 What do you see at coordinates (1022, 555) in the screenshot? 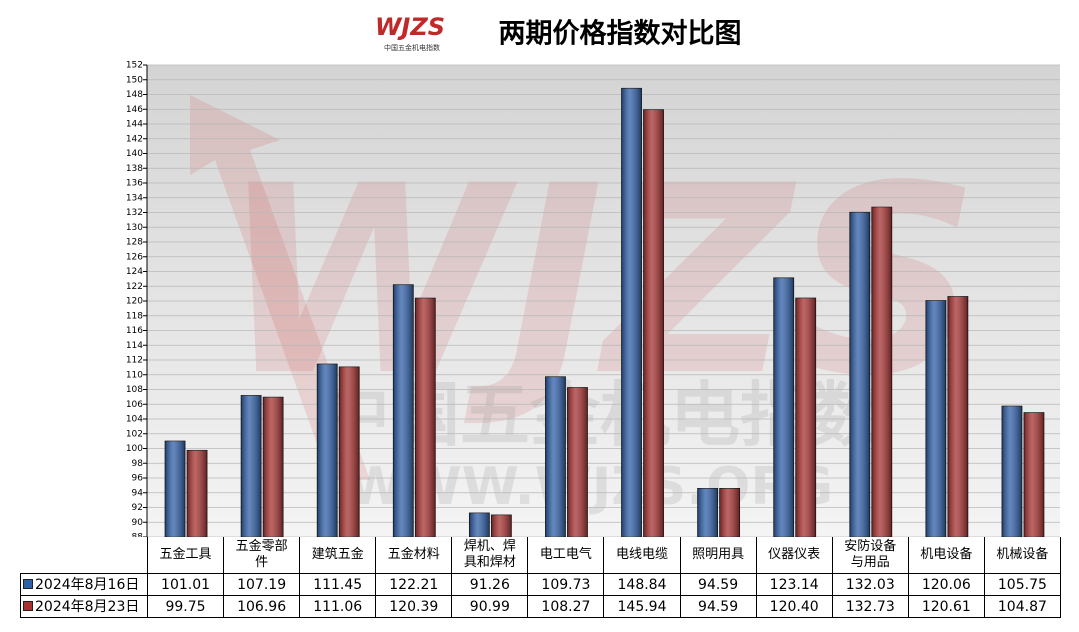
I see `category-label: 机械设备` at bounding box center [1022, 555].